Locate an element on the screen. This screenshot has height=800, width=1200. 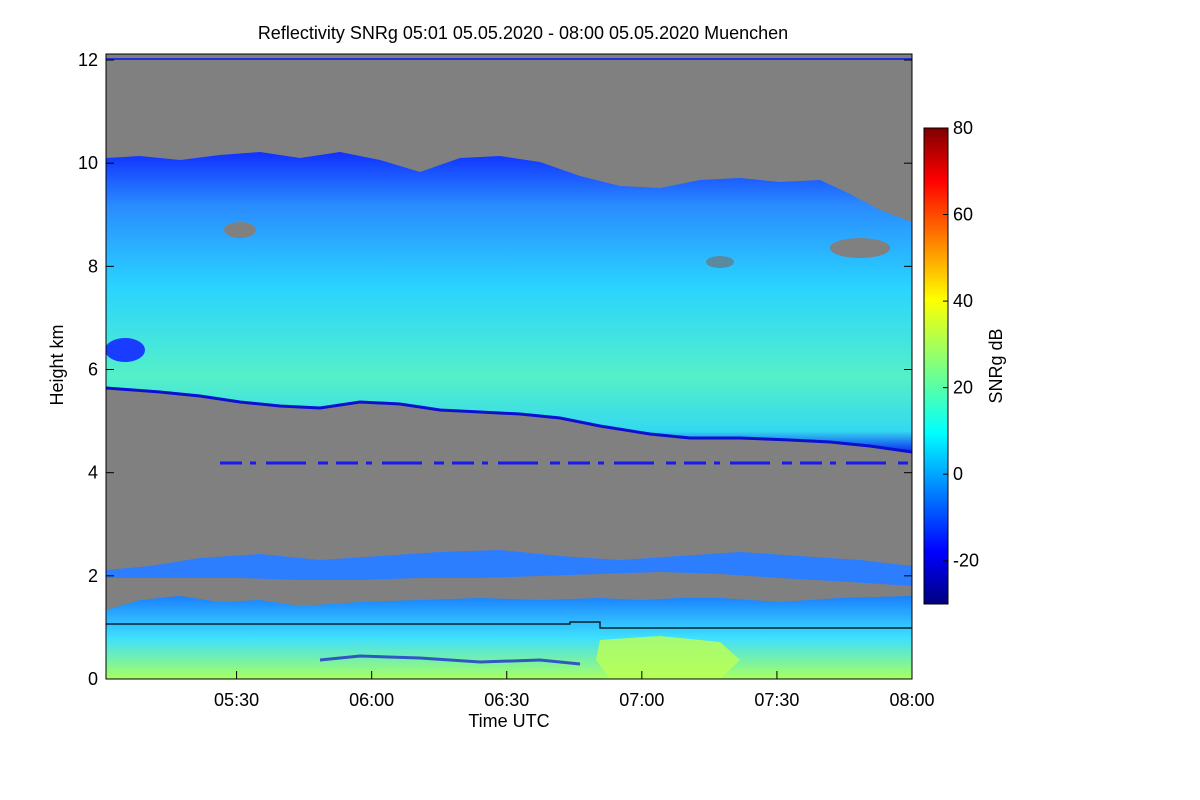
colorbar-label: SNRg dB is located at coordinates (996, 365).